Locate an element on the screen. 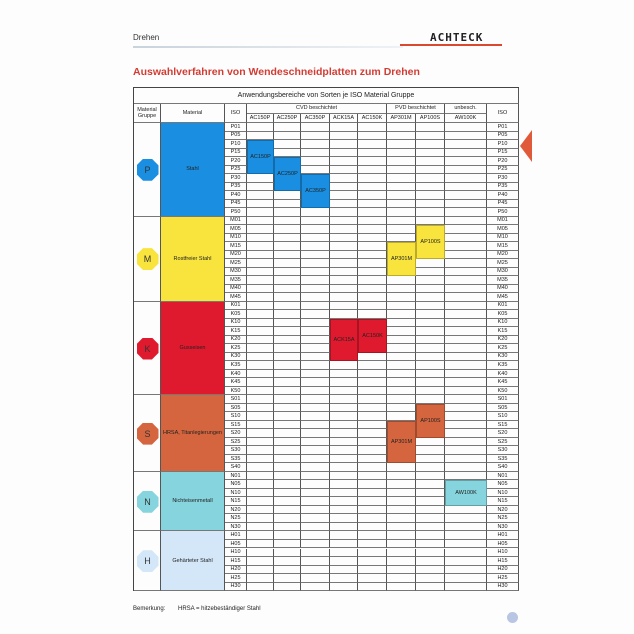  material-group-icon-p: P is located at coordinates (147, 169).